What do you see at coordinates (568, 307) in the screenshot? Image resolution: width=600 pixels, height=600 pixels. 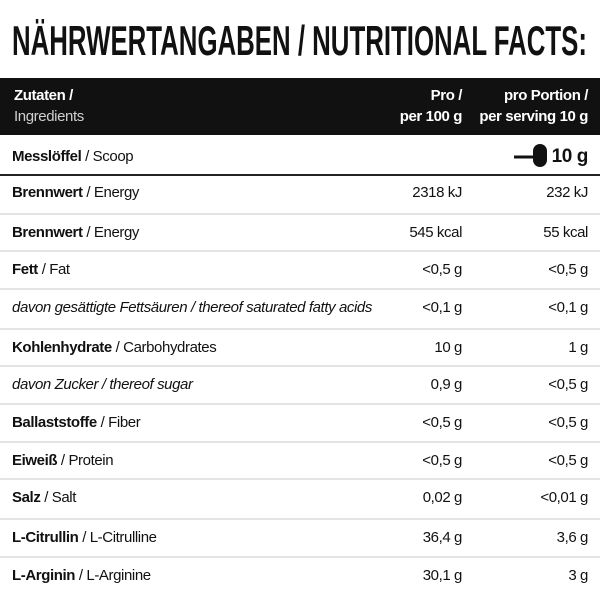 I see `serving-value: <0,1 g` at bounding box center [568, 307].